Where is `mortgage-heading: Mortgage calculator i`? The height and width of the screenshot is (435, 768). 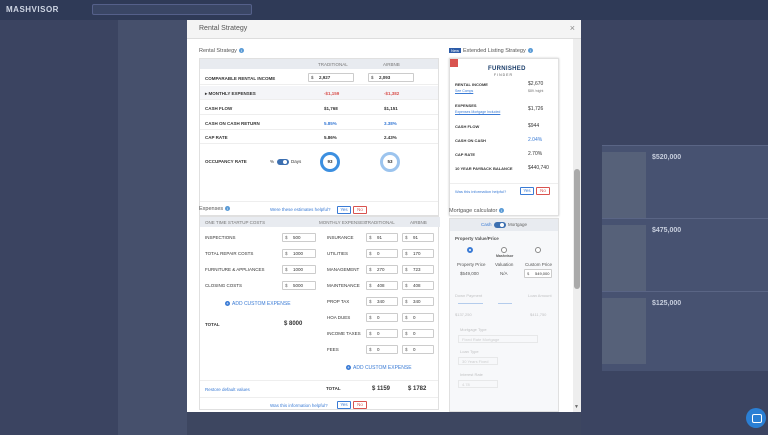
mortgage-heading: Mortgage calculator i is located at coordinates (477, 211).